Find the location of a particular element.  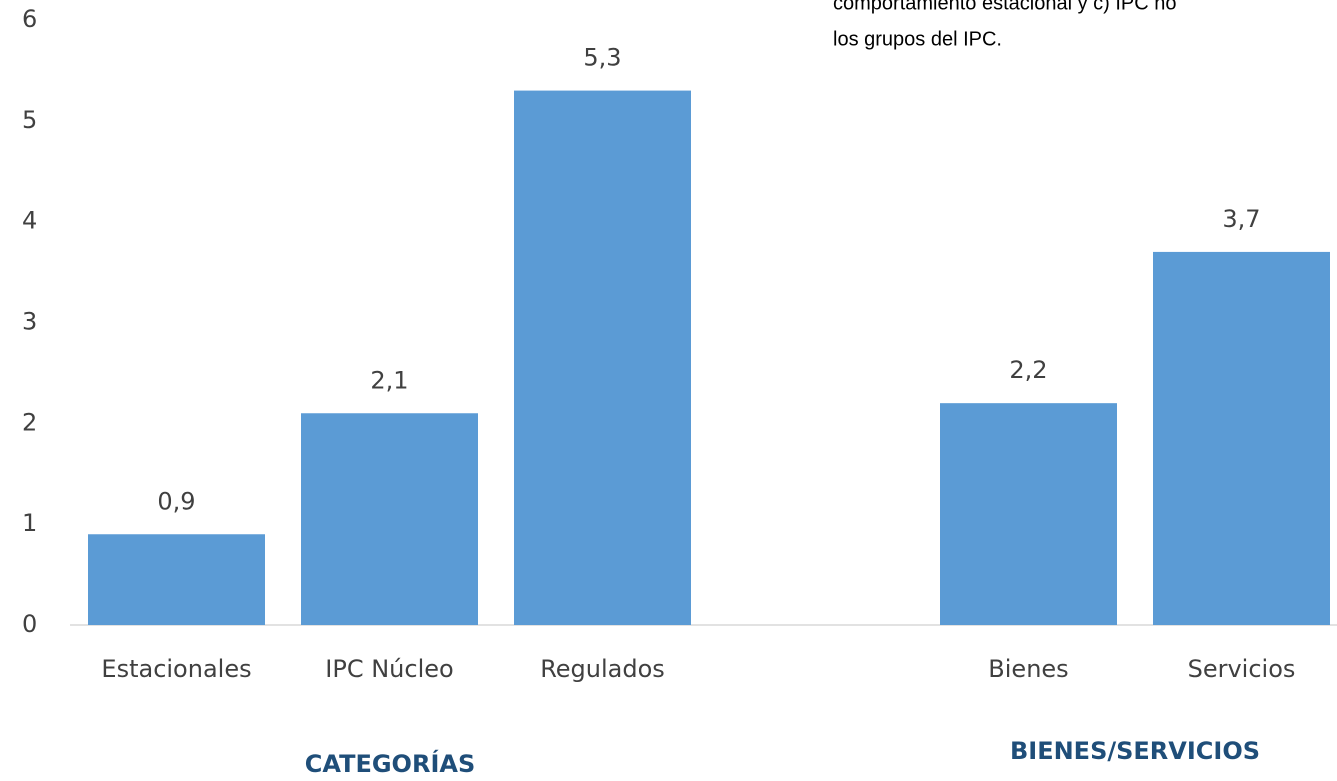

y-tick-label: 5 is located at coordinates (29, 120).